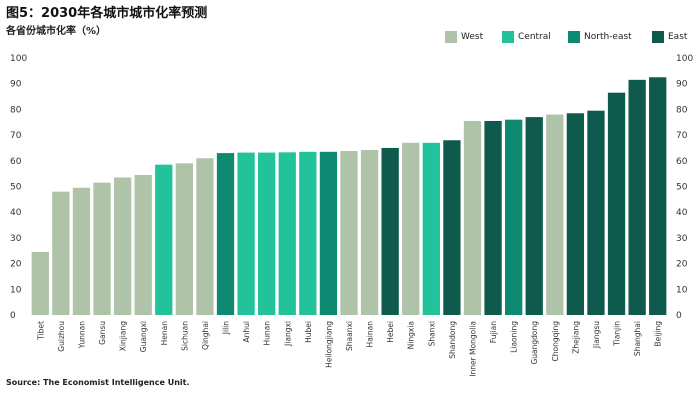 Image resolution: width=700 pixels, height=400 pixels. I want to click on bar-guizhou, so click(61, 253).